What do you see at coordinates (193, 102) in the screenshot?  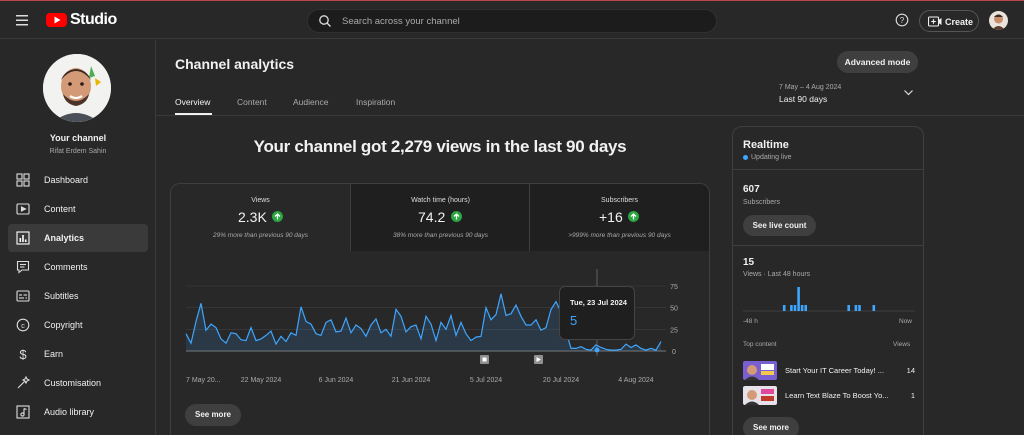 I see `tab-overview: Overview` at bounding box center [193, 102].